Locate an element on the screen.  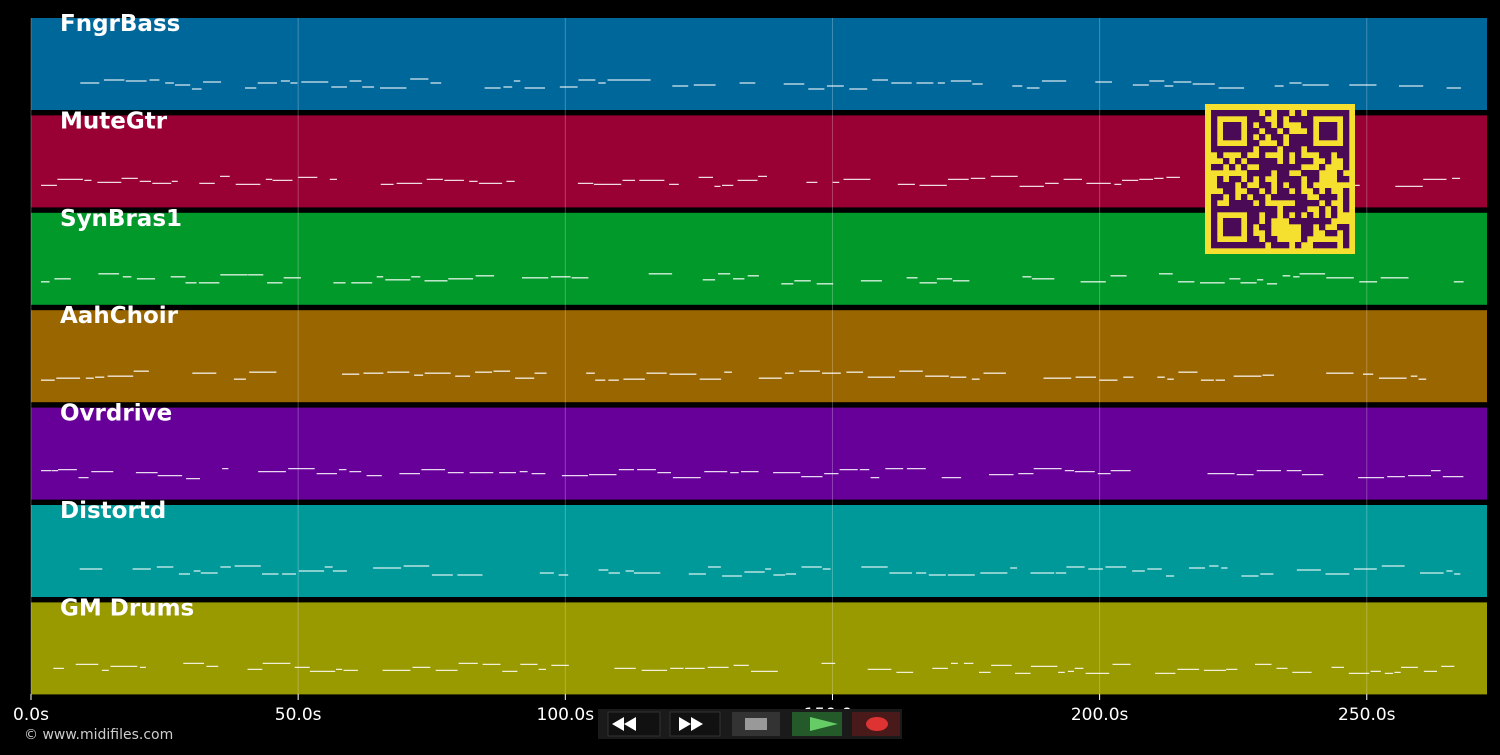
stop-button is located at coordinates (756, 724).